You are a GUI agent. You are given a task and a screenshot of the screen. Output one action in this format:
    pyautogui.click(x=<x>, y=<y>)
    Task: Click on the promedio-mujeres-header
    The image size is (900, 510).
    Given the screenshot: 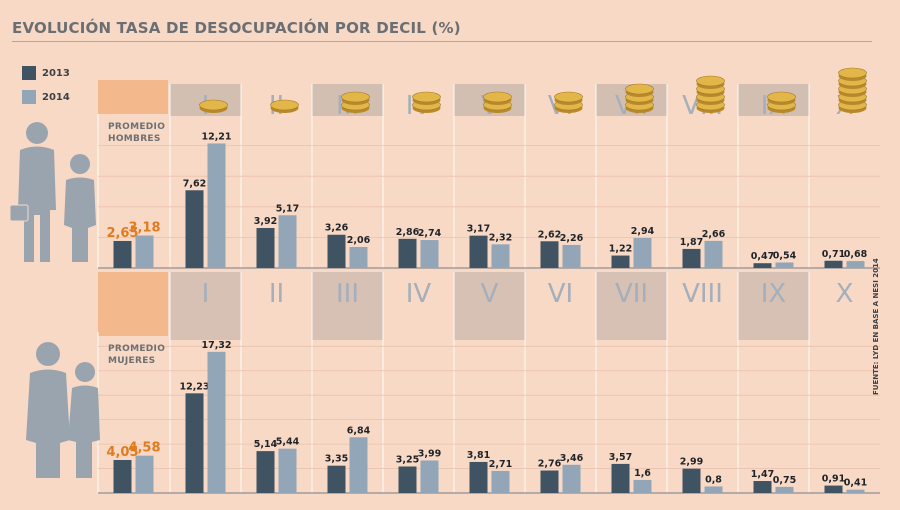 What is the action you would take?
    pyautogui.click(x=133, y=304)
    